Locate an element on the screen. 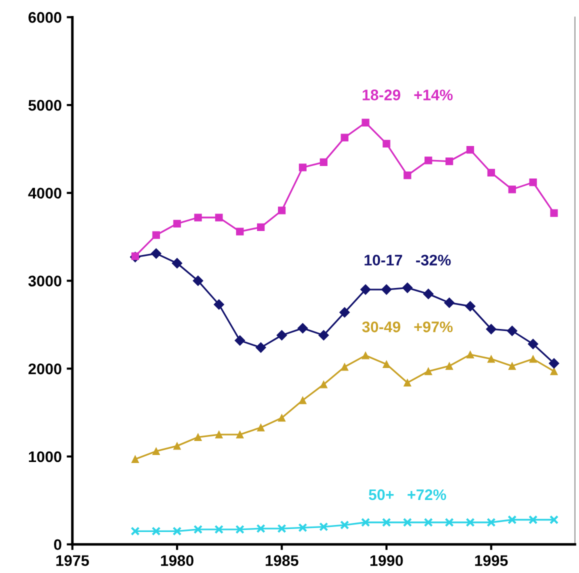  series-label: 10-17 -32% is located at coordinates (407, 260).